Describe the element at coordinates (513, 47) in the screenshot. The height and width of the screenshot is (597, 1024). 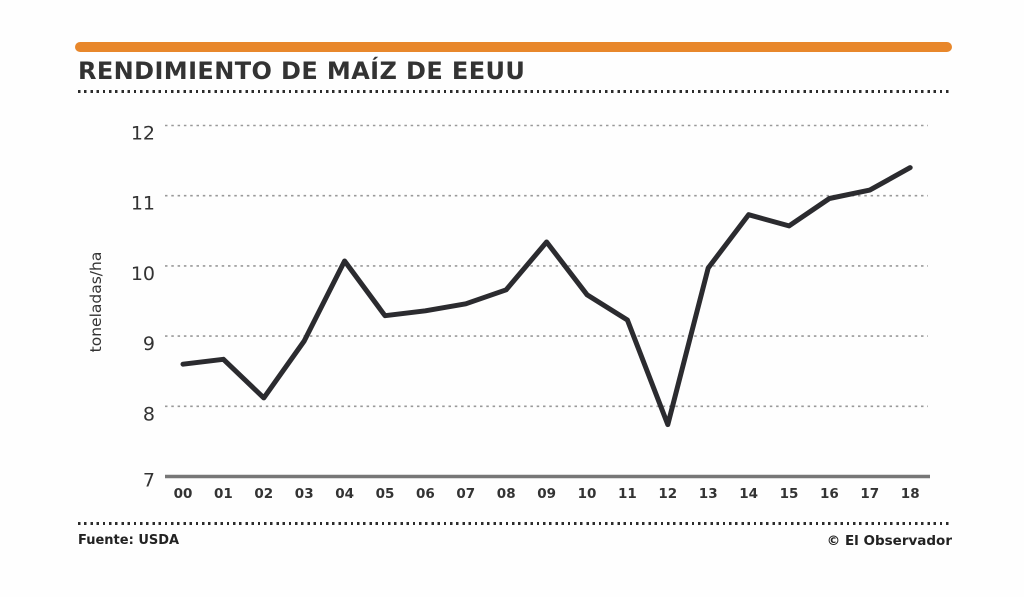
I see `accent-bar` at that location.